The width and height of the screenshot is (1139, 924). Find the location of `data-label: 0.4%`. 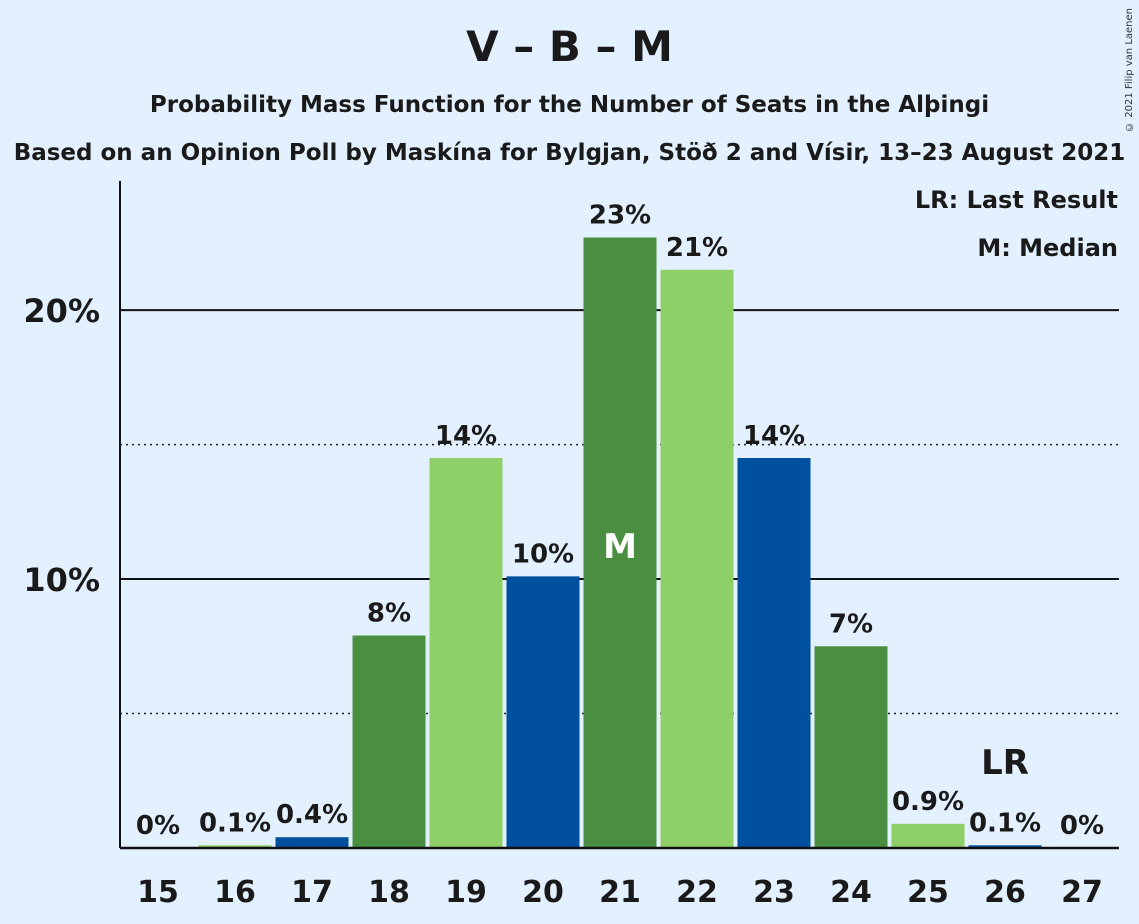

data-label: 0.4% is located at coordinates (312, 815).